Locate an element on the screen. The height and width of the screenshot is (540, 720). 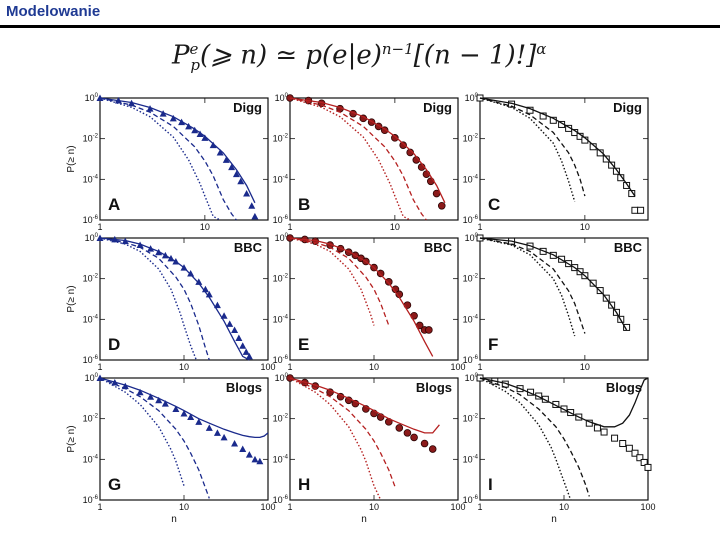
panel-d-dashed-curve is located at coordinates (154, 299).